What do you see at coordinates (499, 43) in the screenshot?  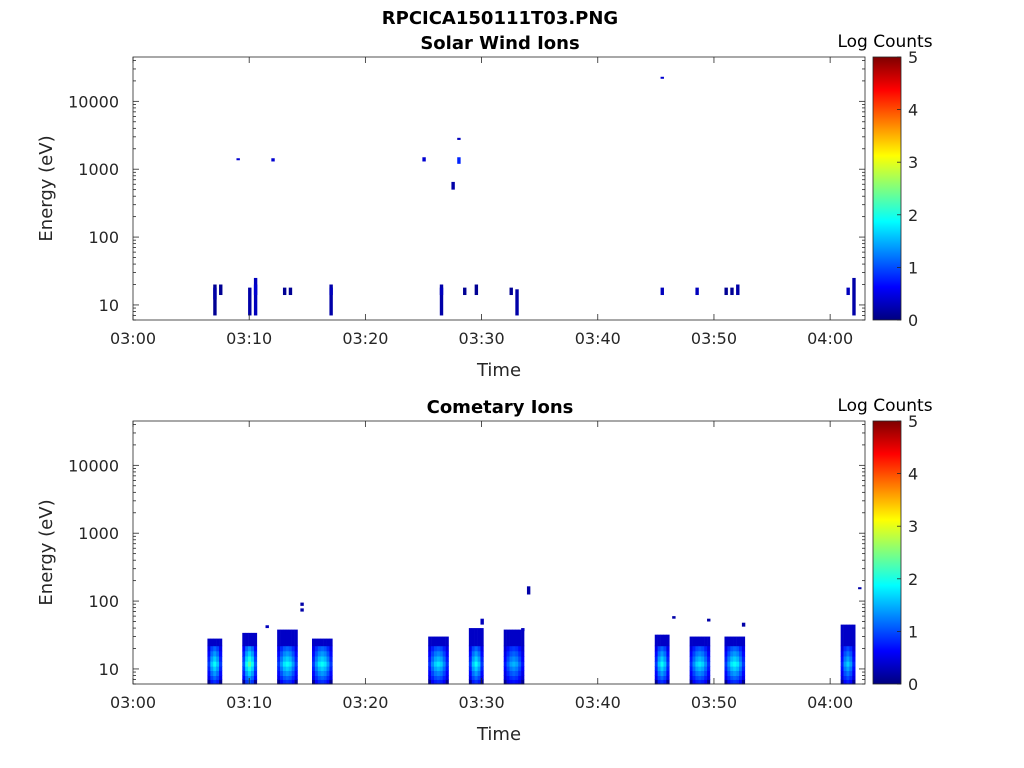 I see `panel-title: Solar Wind Ions` at bounding box center [499, 43].